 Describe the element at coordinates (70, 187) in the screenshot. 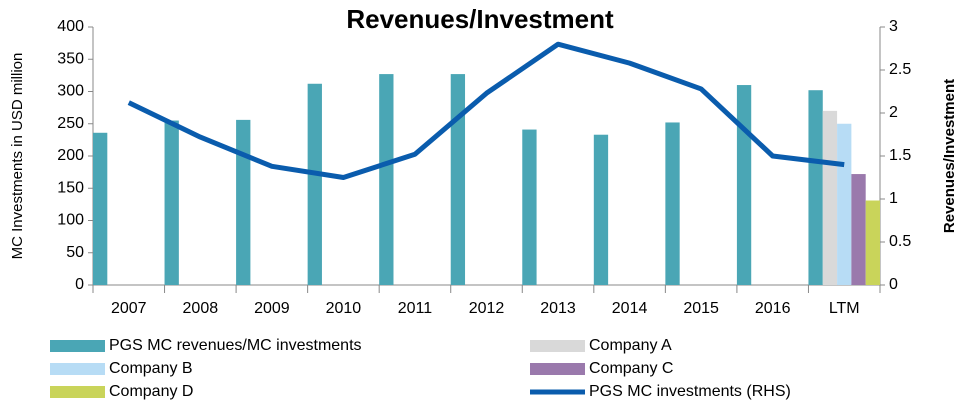

I see `y-tick-label: 150` at that location.